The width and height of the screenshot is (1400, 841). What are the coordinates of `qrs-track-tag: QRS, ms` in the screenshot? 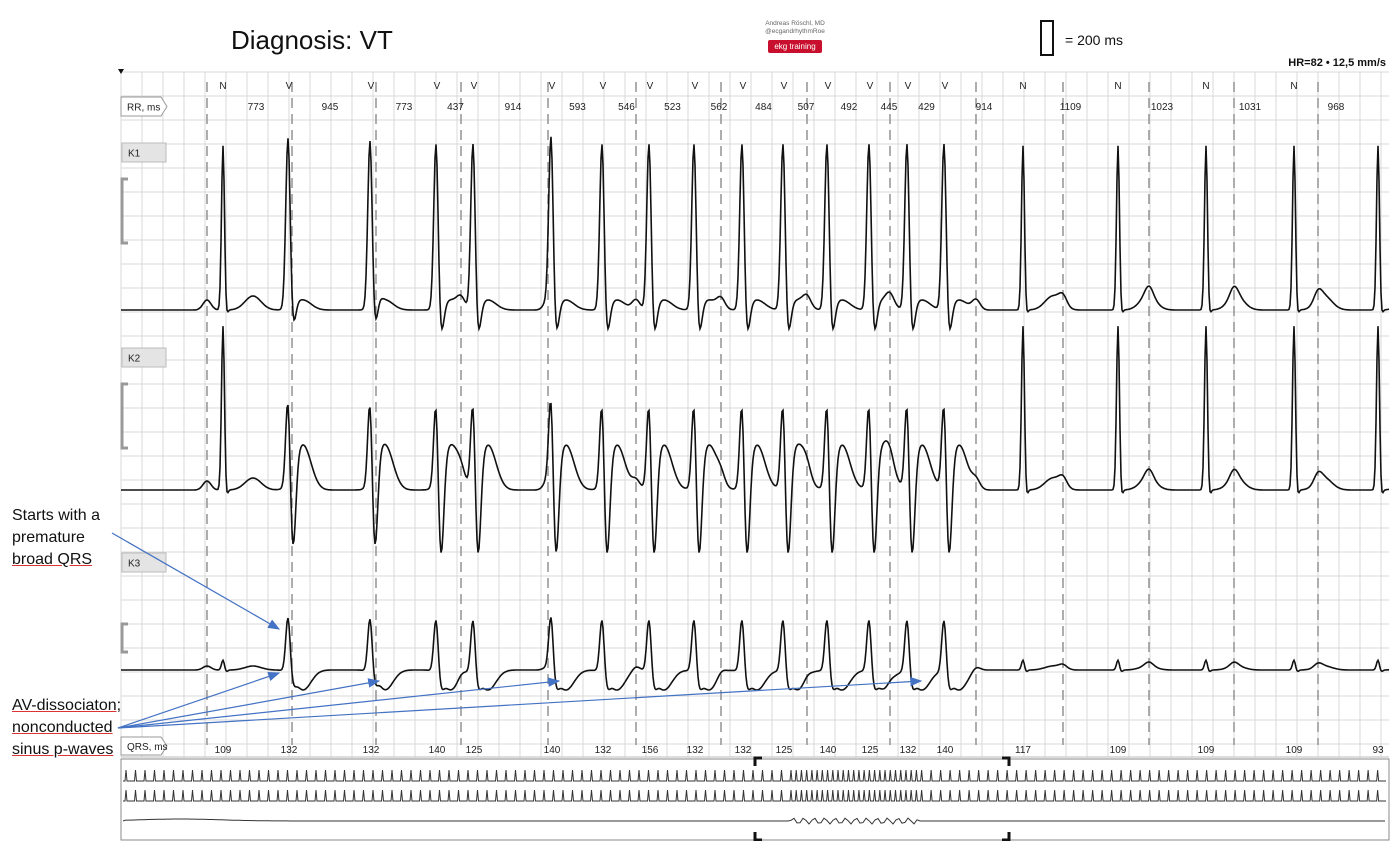 It's located at (144, 746).